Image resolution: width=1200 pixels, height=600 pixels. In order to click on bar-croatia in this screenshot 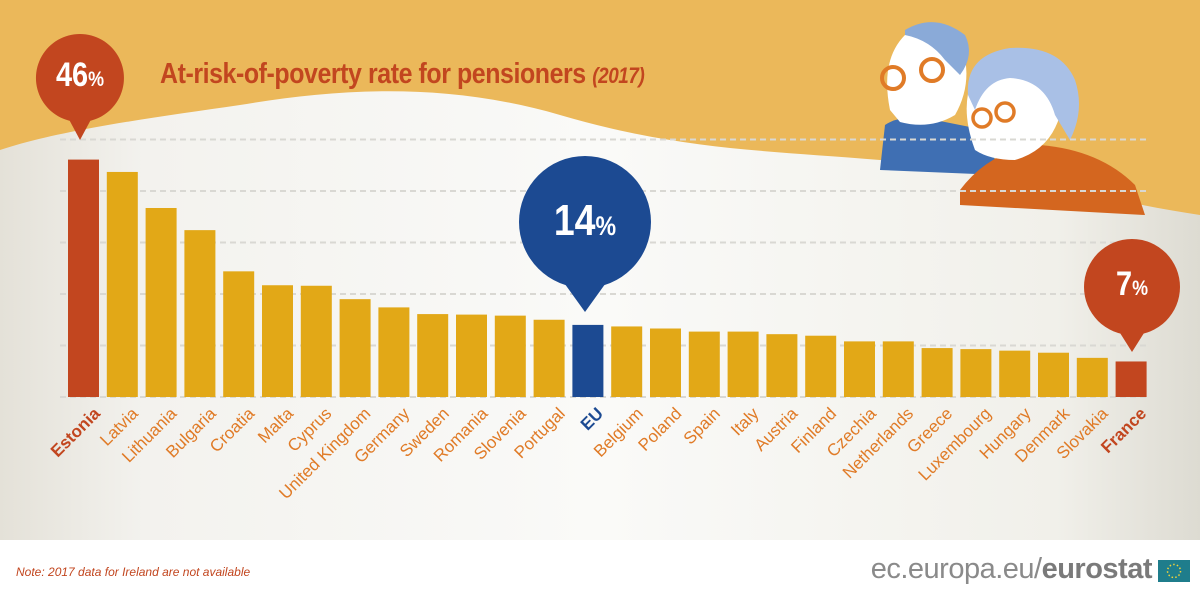, I will do `click(239, 334)`.